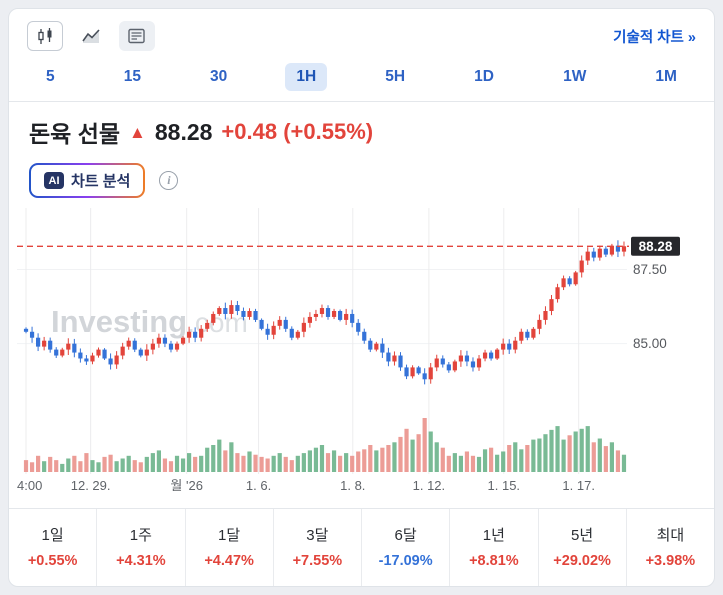  Describe the element at coordinates (186, 485) in the screenshot. I see `x-axis-label: 월 '26` at that location.